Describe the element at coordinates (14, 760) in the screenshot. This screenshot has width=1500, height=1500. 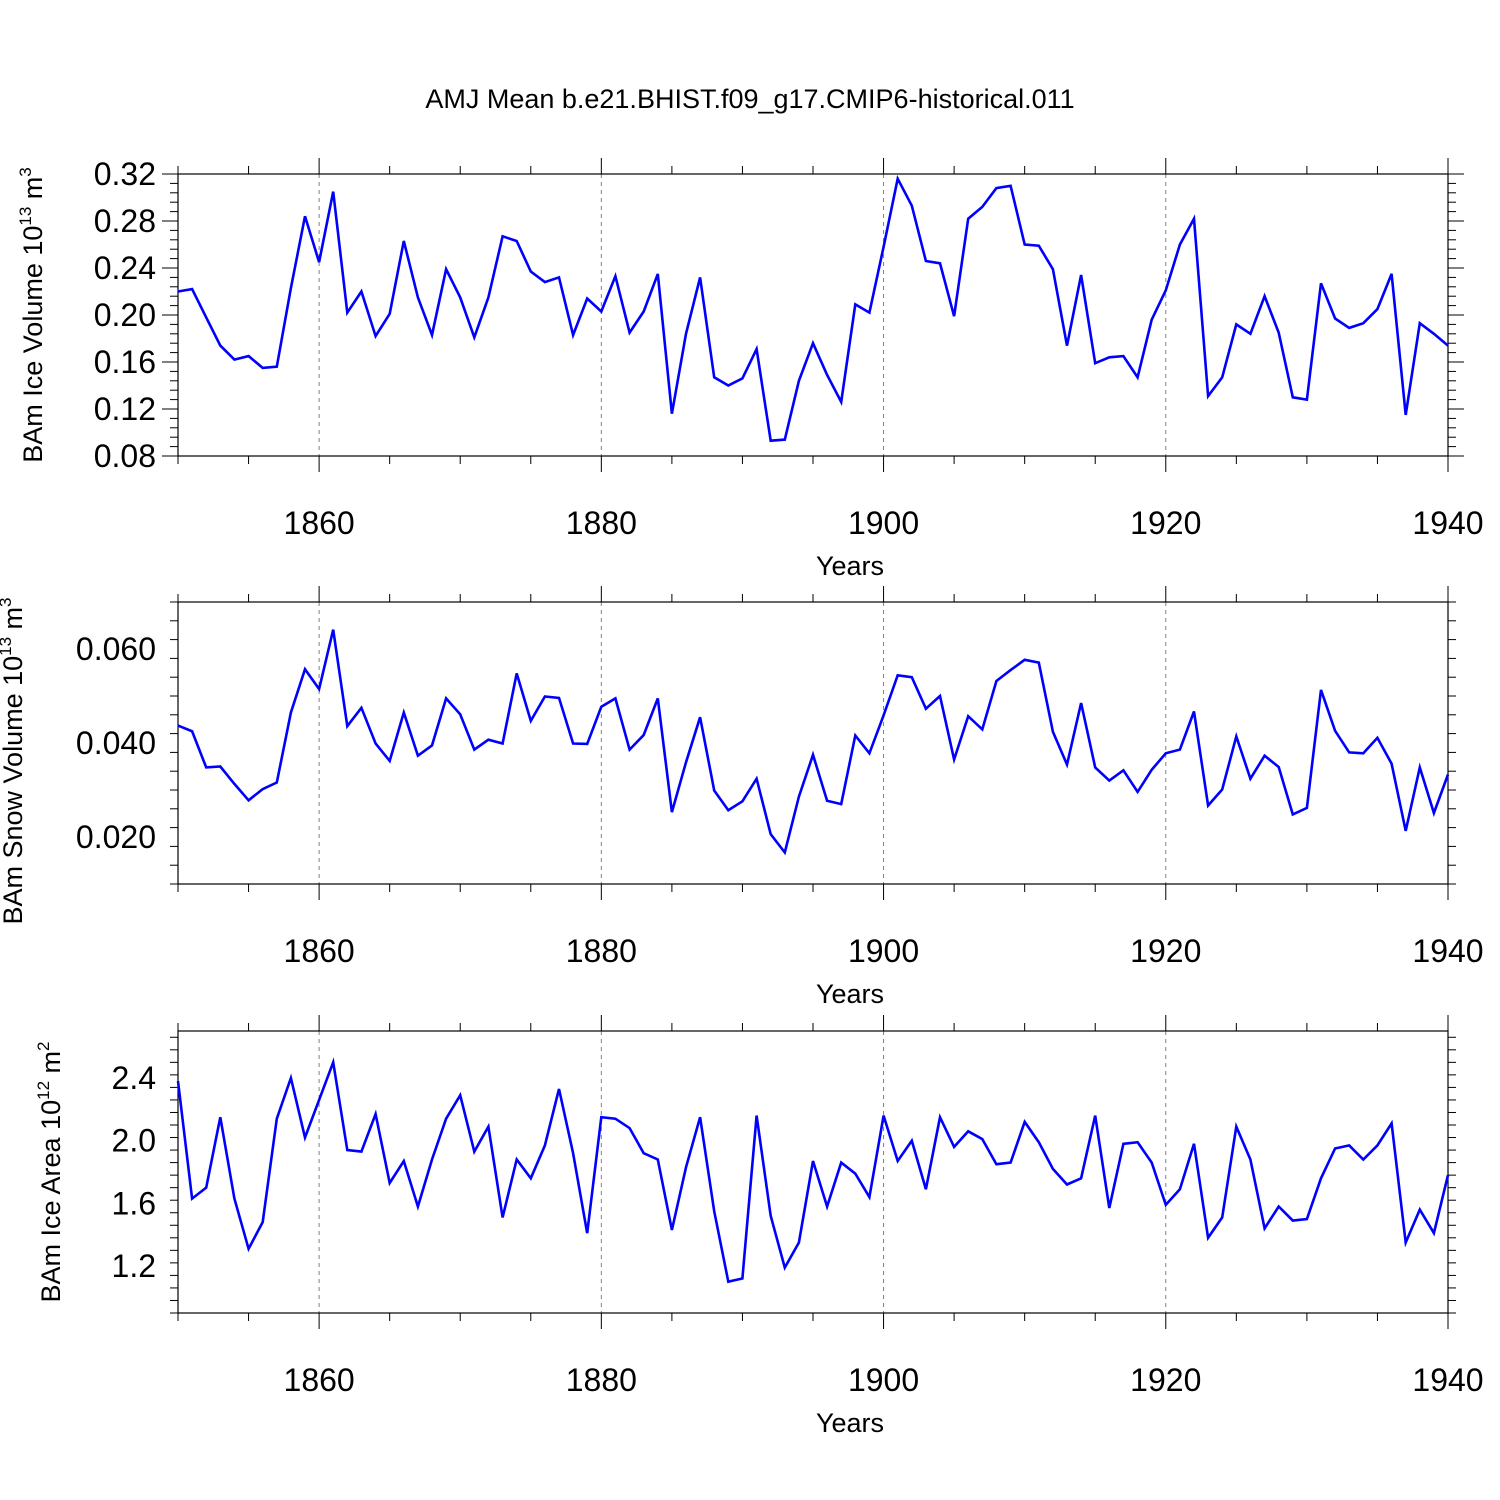
I see `y-axis-label: BAm Snow Volume 1013 m3` at that location.